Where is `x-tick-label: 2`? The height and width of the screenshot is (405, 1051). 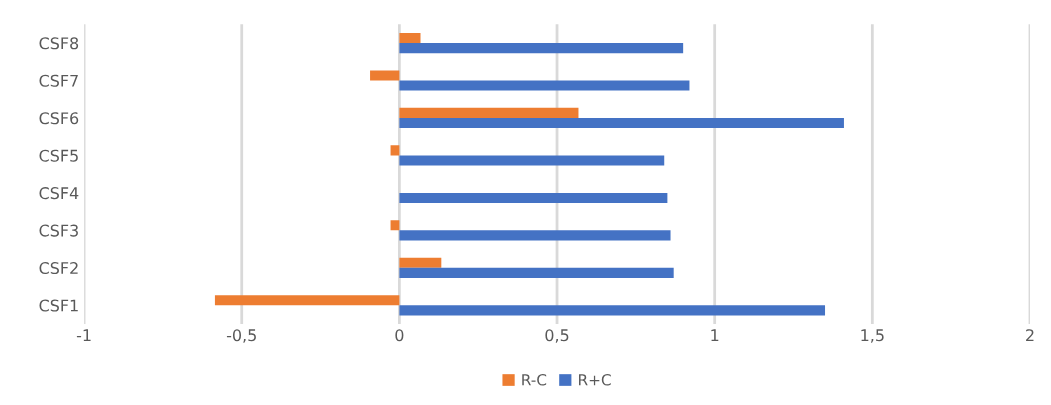 x-tick-label: 2 is located at coordinates (1030, 335).